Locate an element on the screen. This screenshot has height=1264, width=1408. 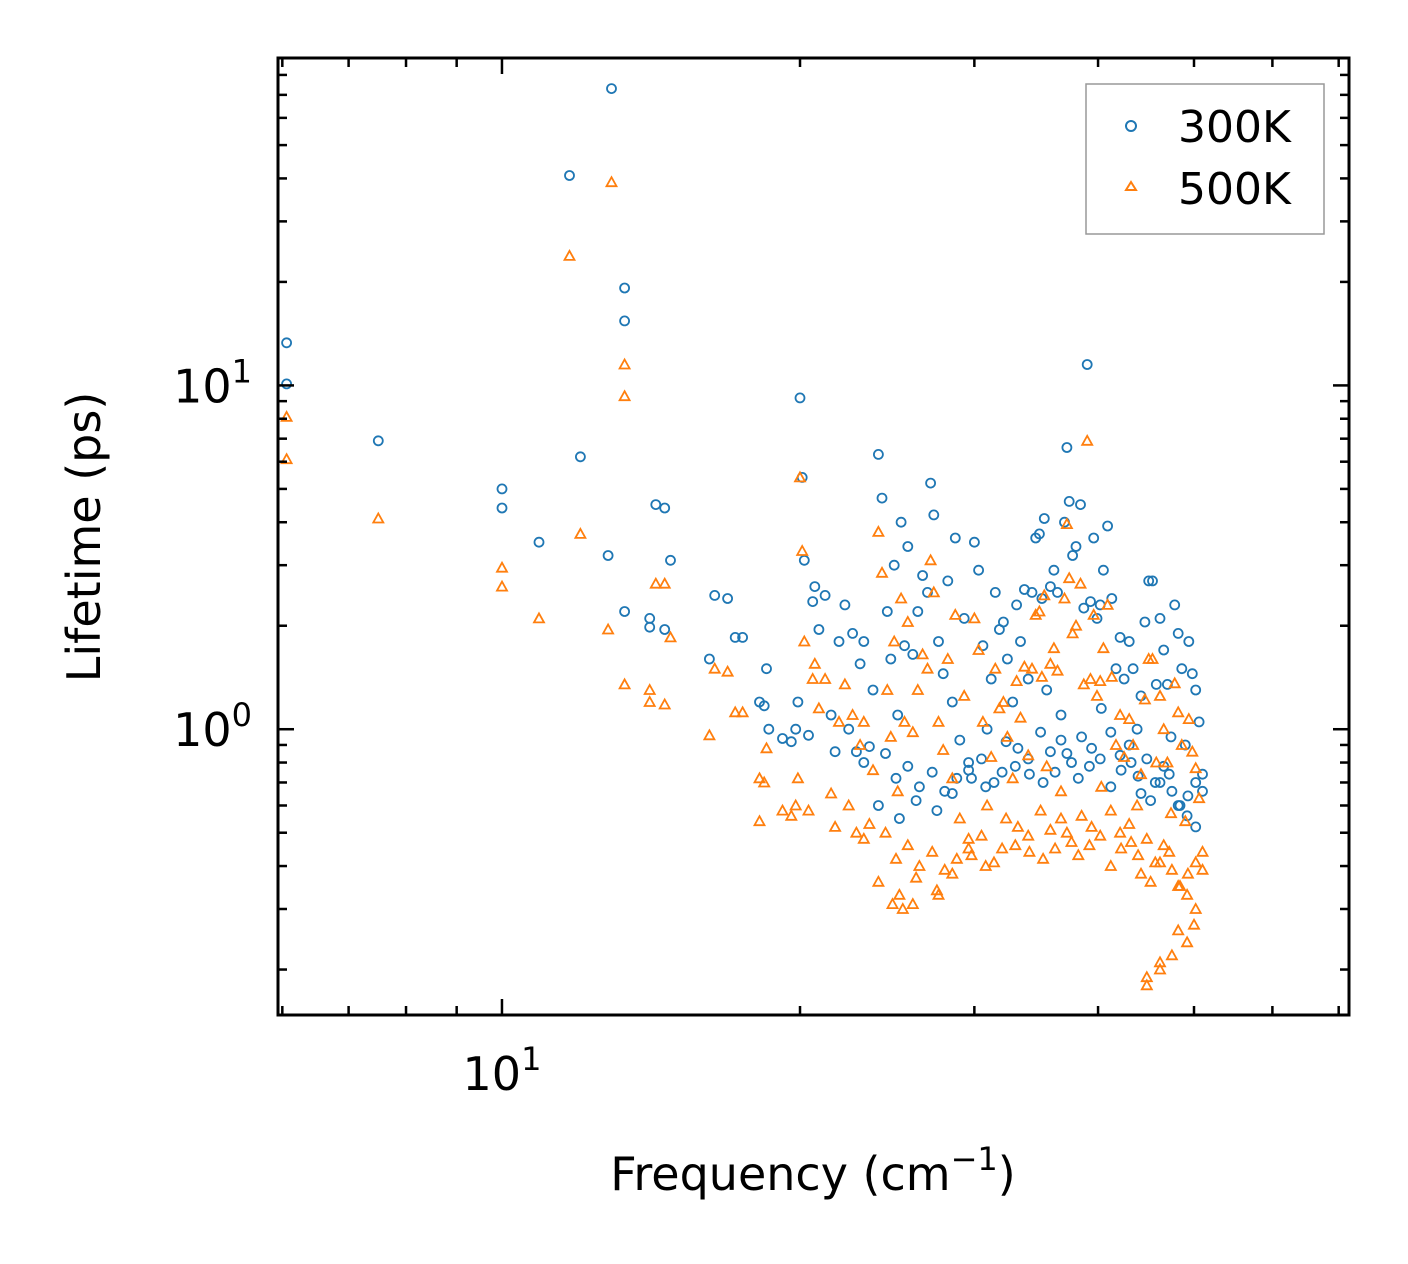
legend: 300K 500K is located at coordinates (1205, 159).